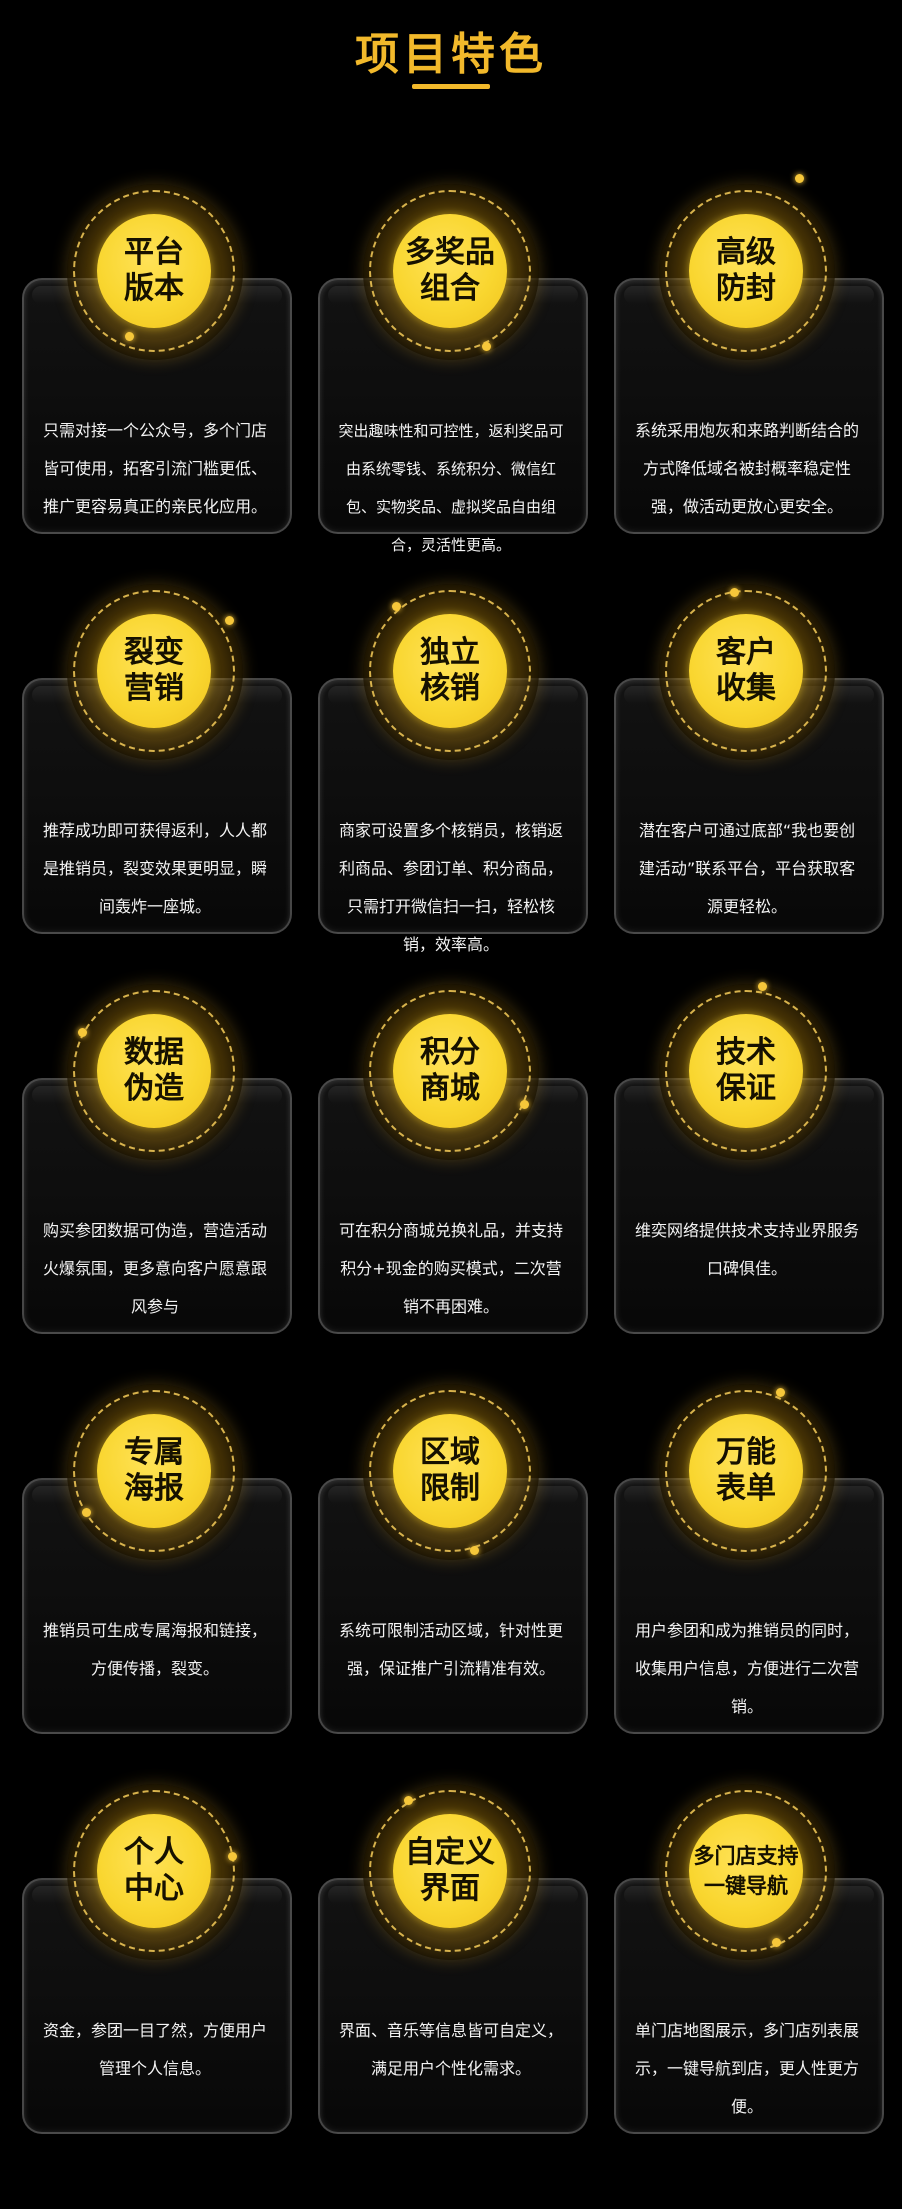 Image resolution: width=902 pixels, height=2209 pixels. I want to click on feature-description: 潜在客户可通过底部“我也要创建活动”联系平台，平台获取客源更轻松。, so click(747, 868).